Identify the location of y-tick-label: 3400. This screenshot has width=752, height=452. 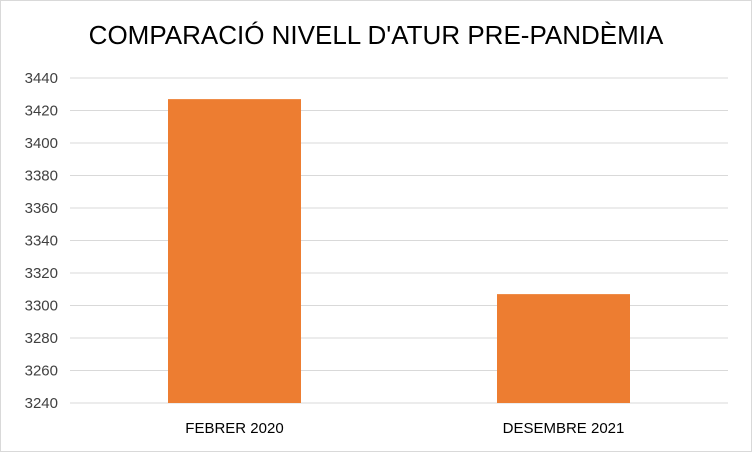
(41, 143).